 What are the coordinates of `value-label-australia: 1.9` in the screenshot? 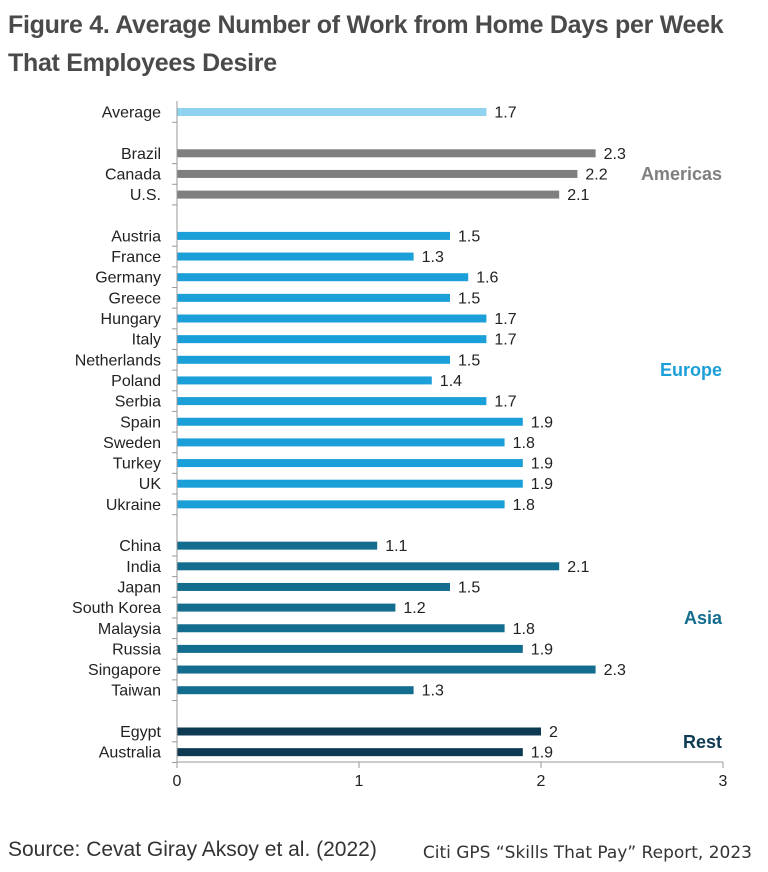 It's located at (542, 753).